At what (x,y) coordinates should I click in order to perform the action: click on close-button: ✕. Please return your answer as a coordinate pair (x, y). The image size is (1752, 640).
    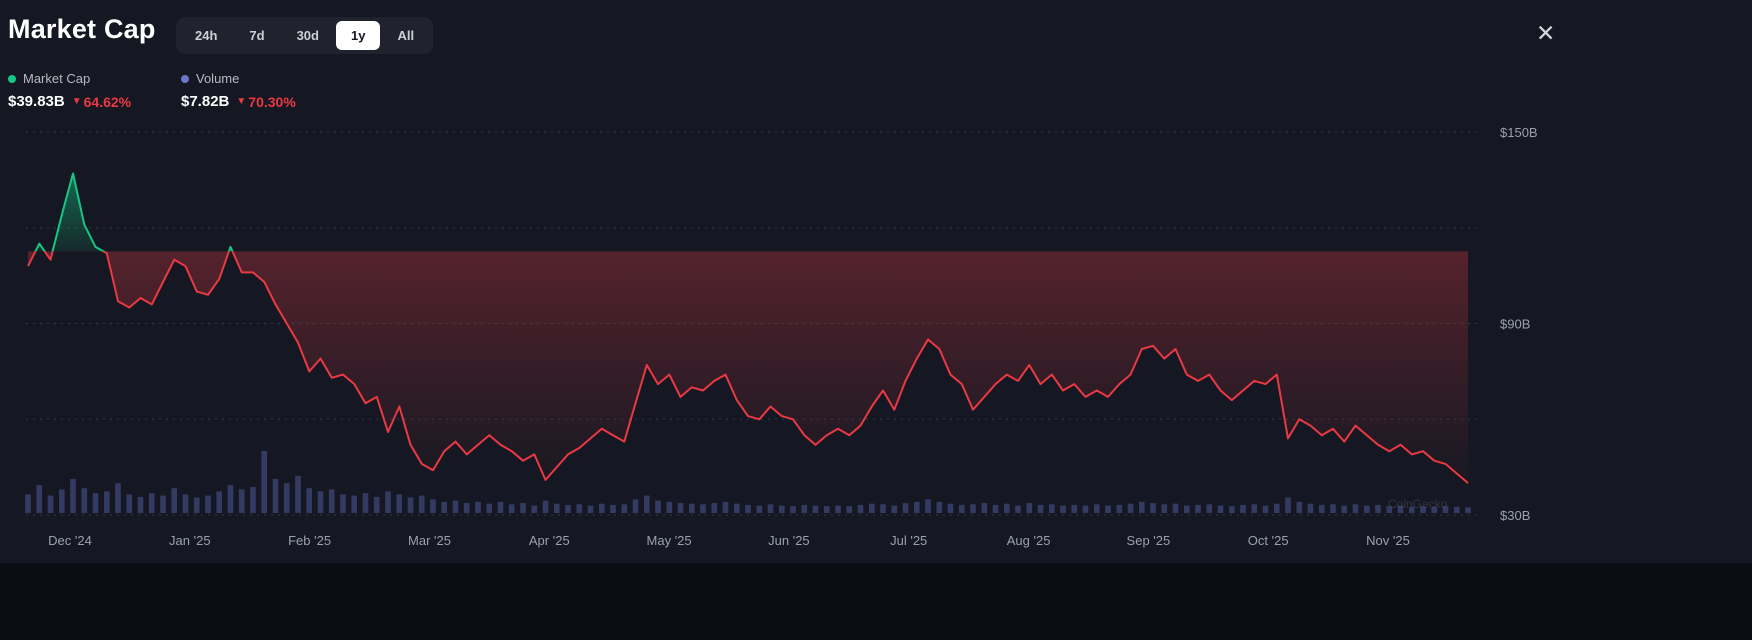
    Looking at the image, I should click on (1545, 33).